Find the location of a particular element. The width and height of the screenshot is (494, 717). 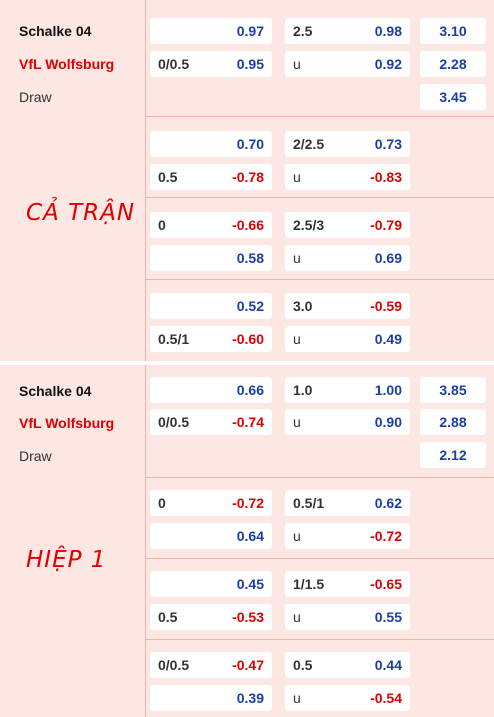

1x2-away-odds-cell: 2.88 is located at coordinates (453, 422).